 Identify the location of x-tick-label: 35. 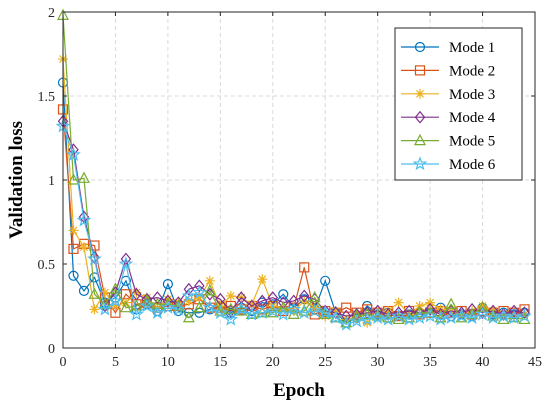
(430, 362).